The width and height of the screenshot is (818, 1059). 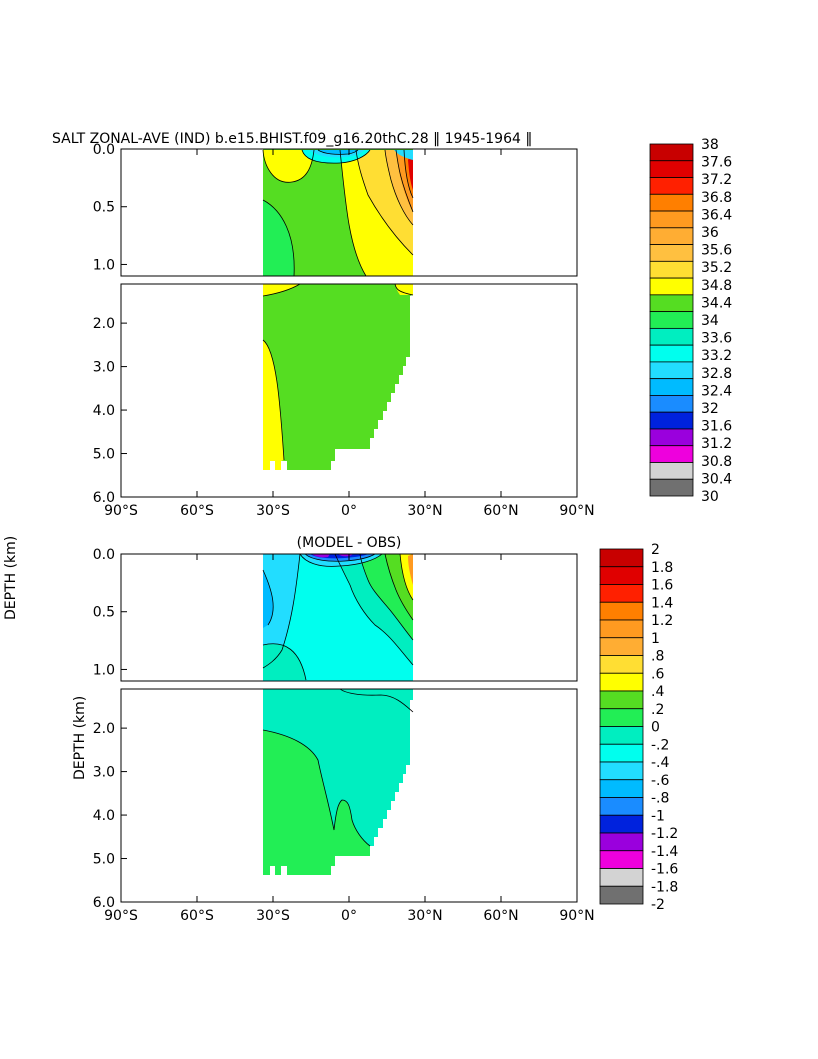 What do you see at coordinates (268, 597) in the screenshot?
I see `diff-upper-contour-sw2` at bounding box center [268, 597].